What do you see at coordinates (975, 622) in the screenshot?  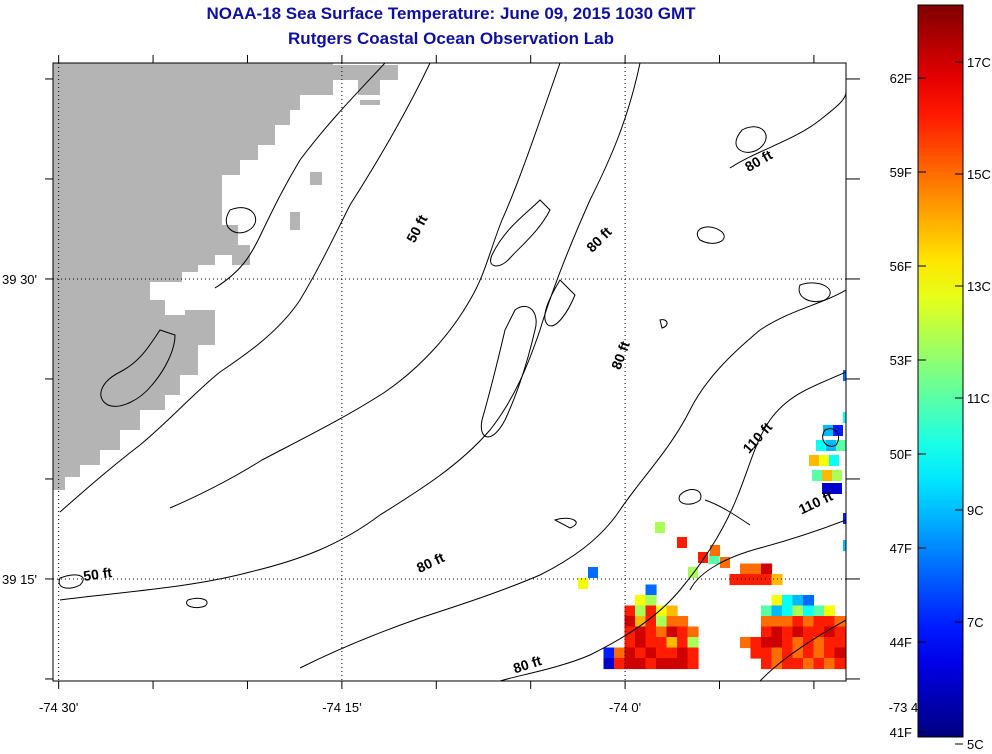 I see `colorbar-c-label: 7C` at bounding box center [975, 622].